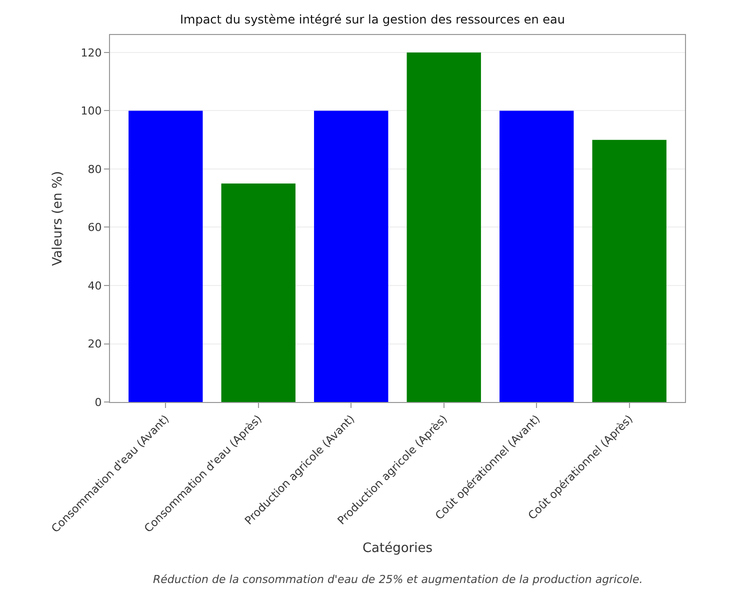  What do you see at coordinates (95, 285) in the screenshot?
I see `y-tick-label: 40` at bounding box center [95, 285].